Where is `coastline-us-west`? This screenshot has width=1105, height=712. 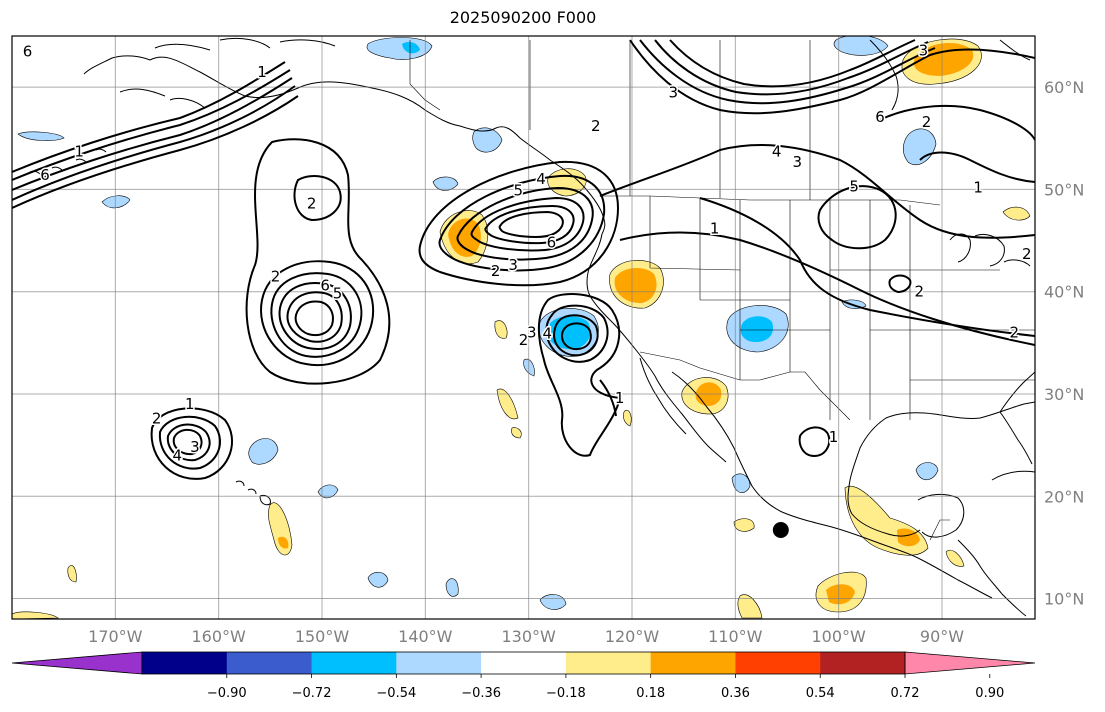
coastline-us-west is located at coordinates (621, 305).